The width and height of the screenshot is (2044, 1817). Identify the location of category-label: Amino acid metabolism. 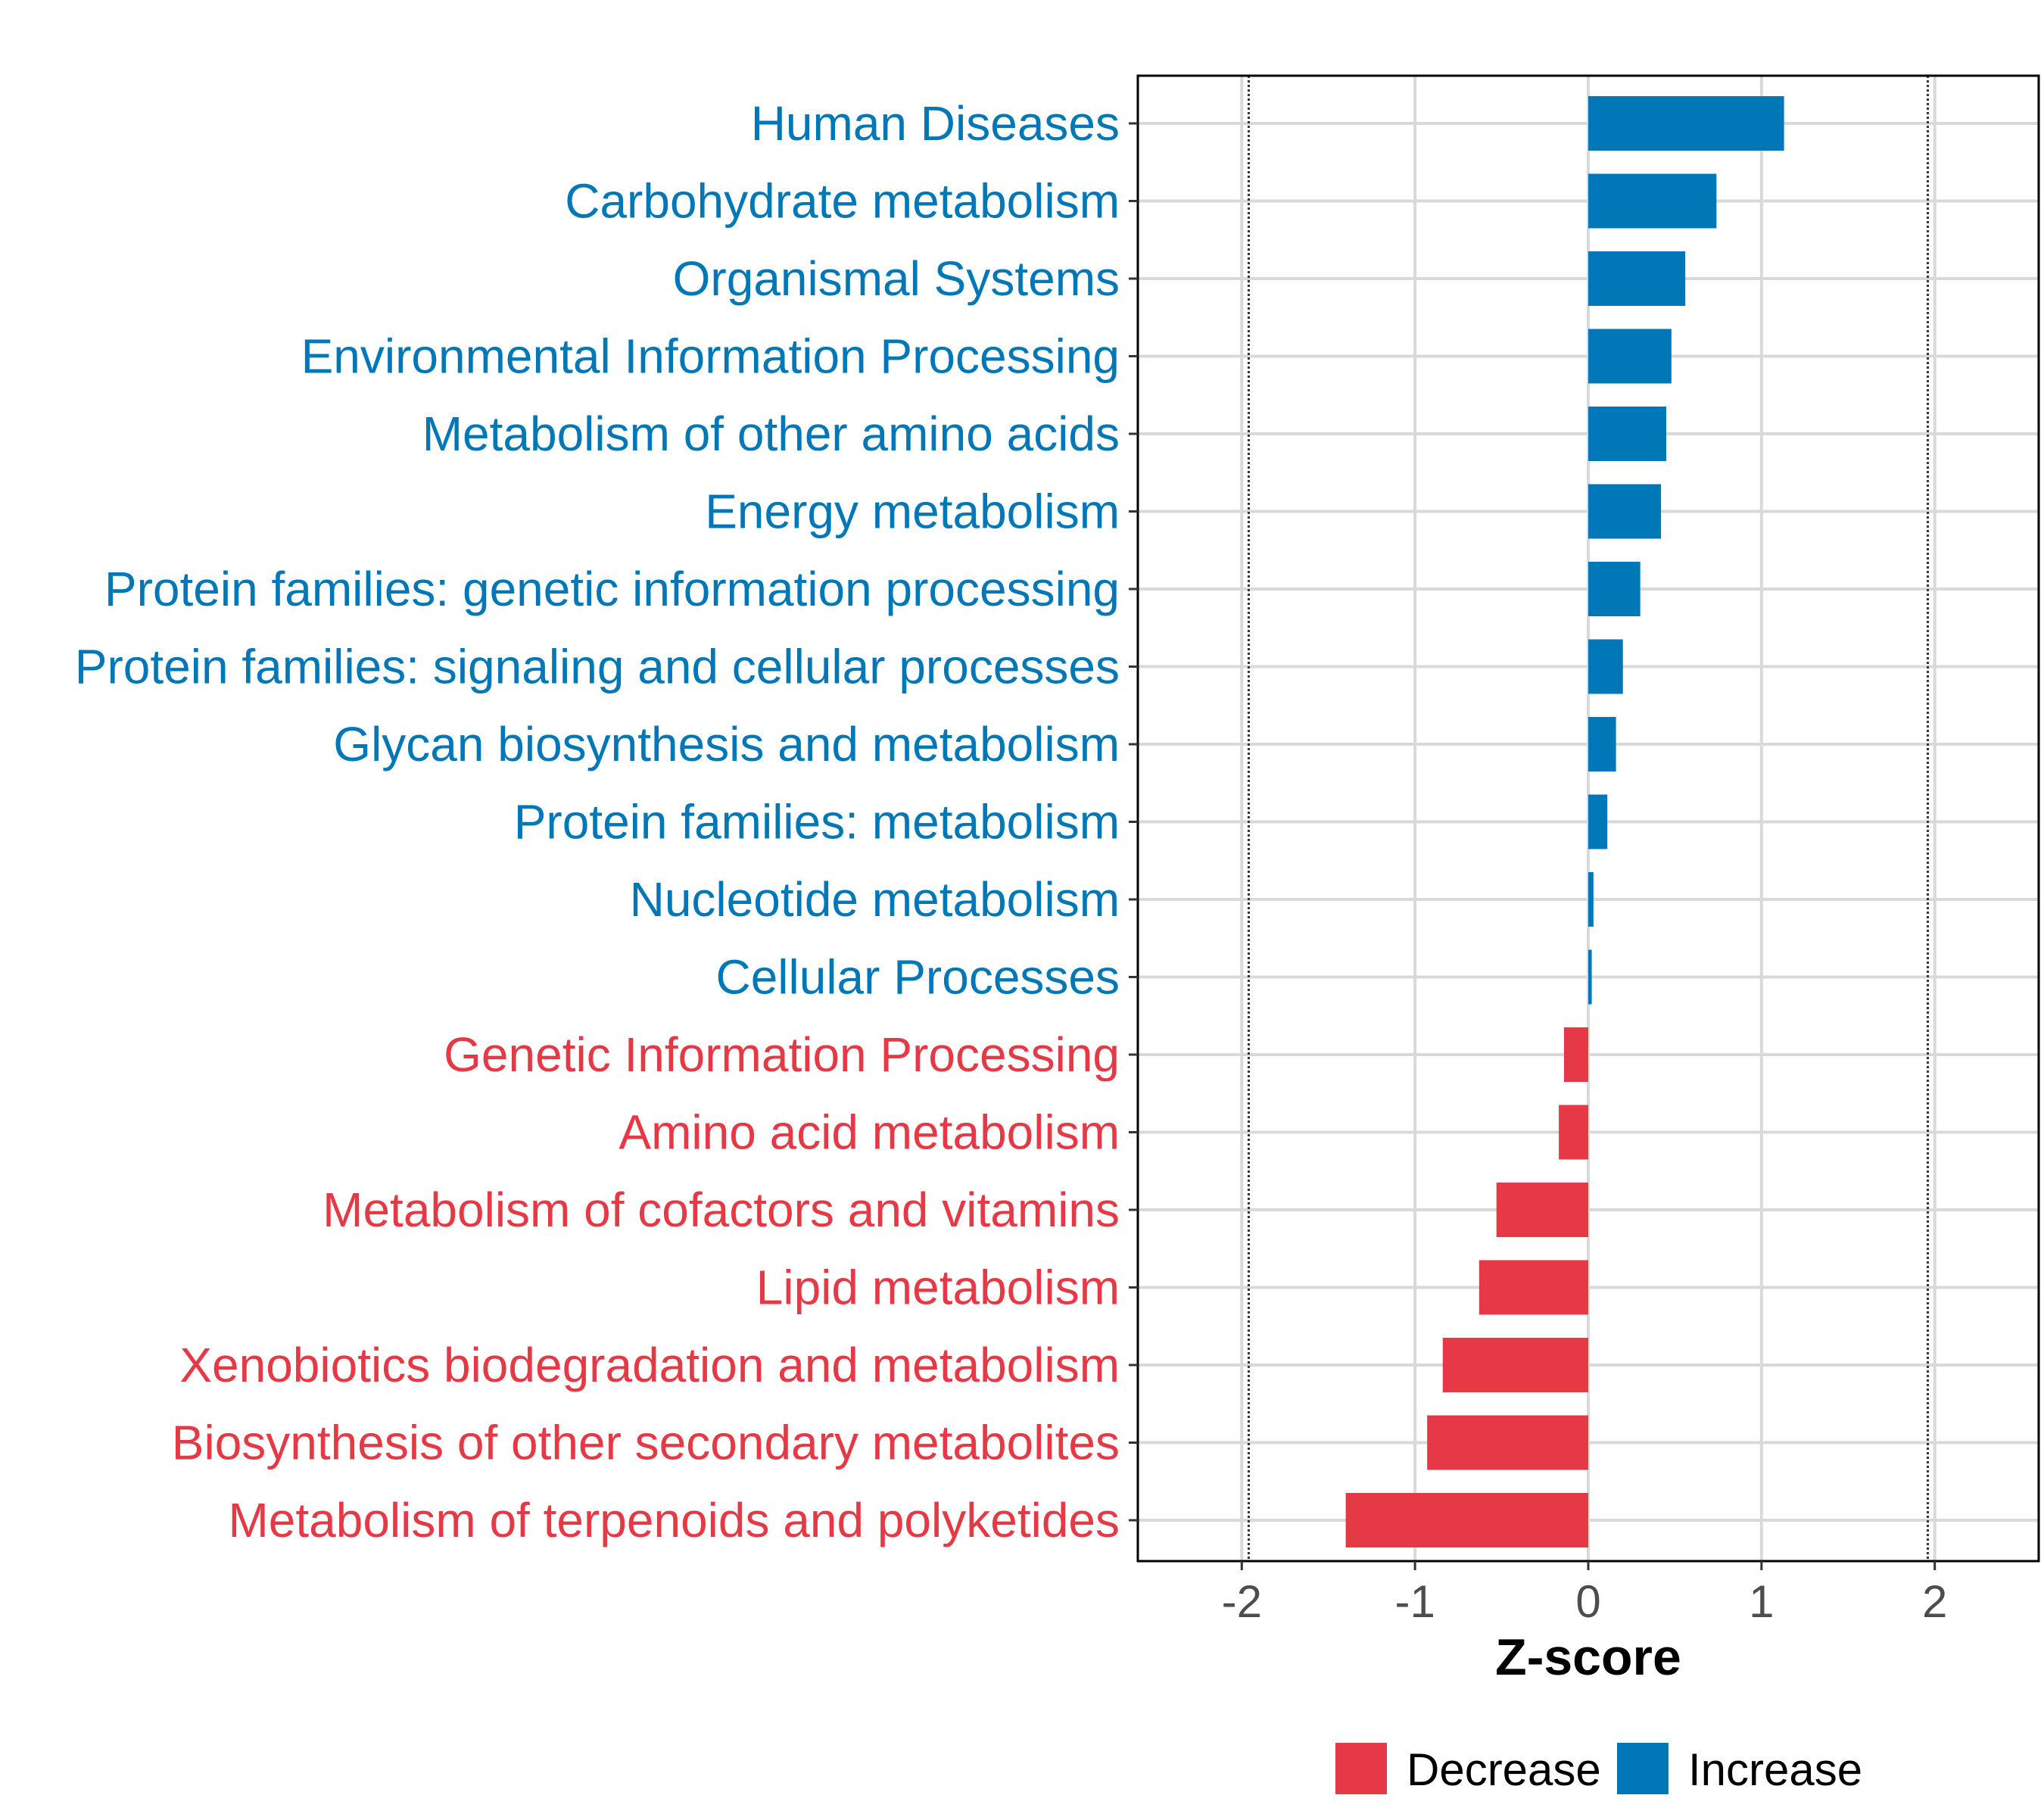
(869, 1132).